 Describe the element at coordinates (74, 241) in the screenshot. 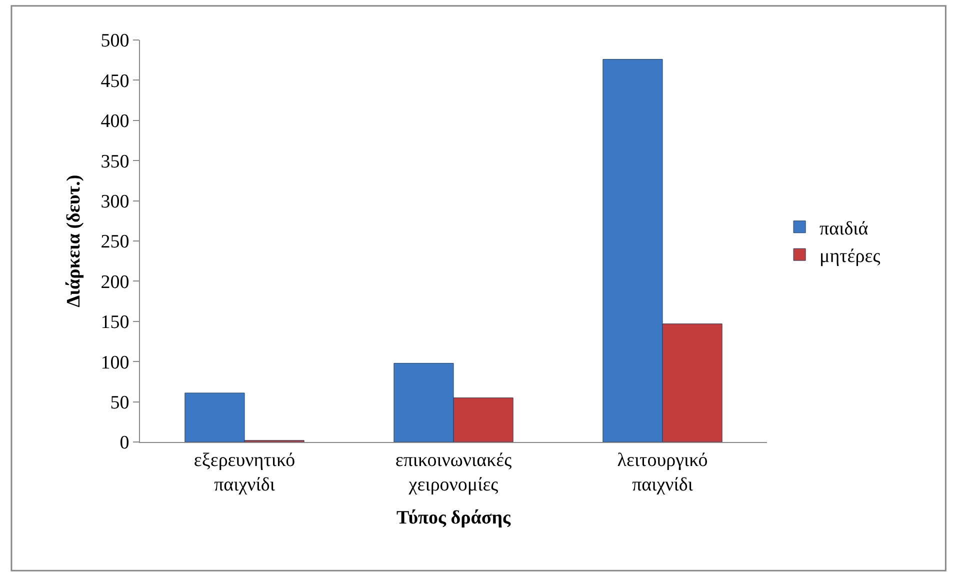

I see `y-axis-title: Διάρκεια (δευτ.)` at that location.